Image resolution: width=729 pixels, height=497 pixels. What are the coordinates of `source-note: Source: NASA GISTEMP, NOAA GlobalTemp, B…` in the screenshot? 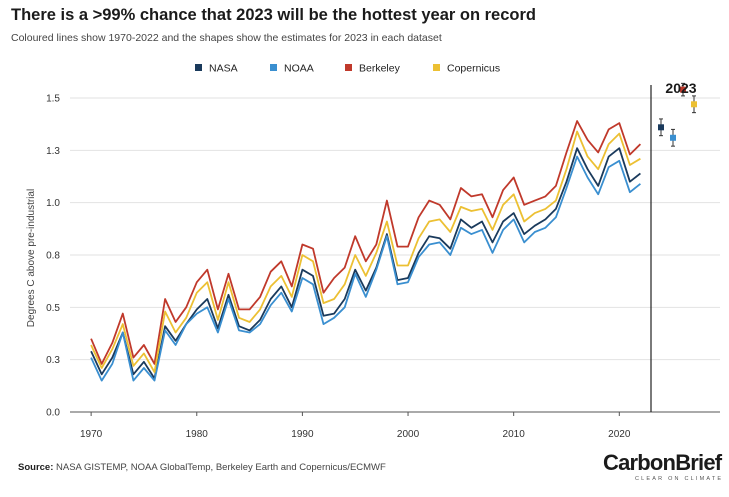 It's located at (202, 467).